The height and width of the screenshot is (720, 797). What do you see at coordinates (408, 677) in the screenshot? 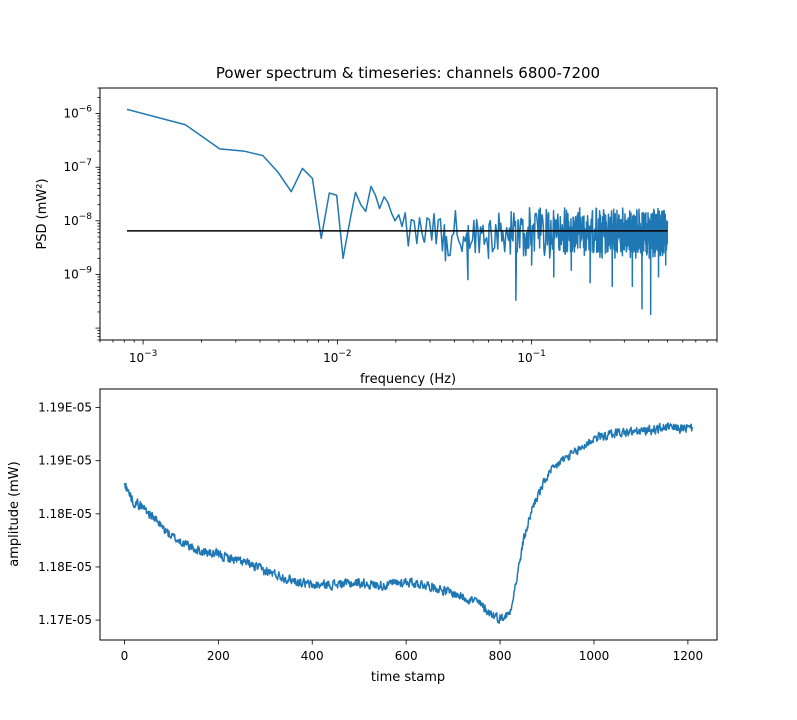
I see `timeseries-x-axis-label: time stamp` at bounding box center [408, 677].